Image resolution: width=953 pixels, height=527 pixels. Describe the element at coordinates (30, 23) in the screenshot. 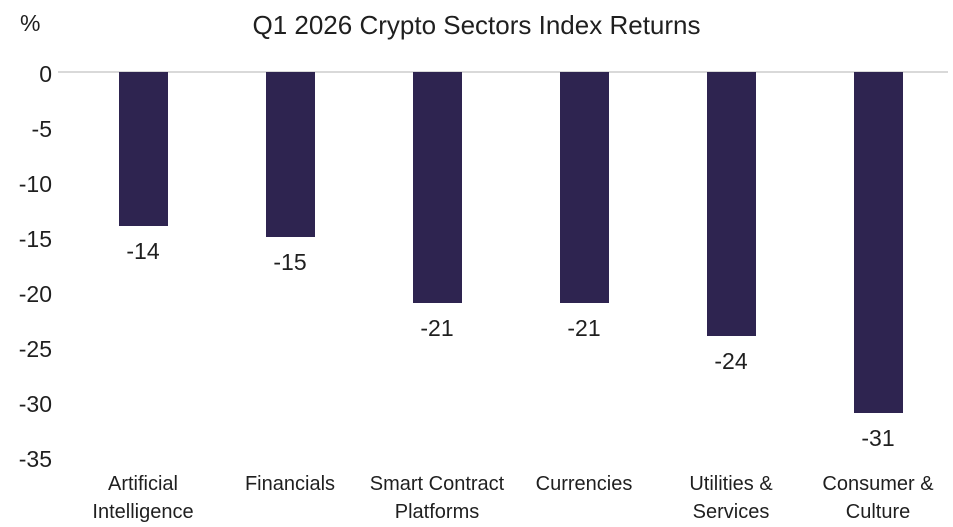

I see `y-axis-unit-label: %` at that location.